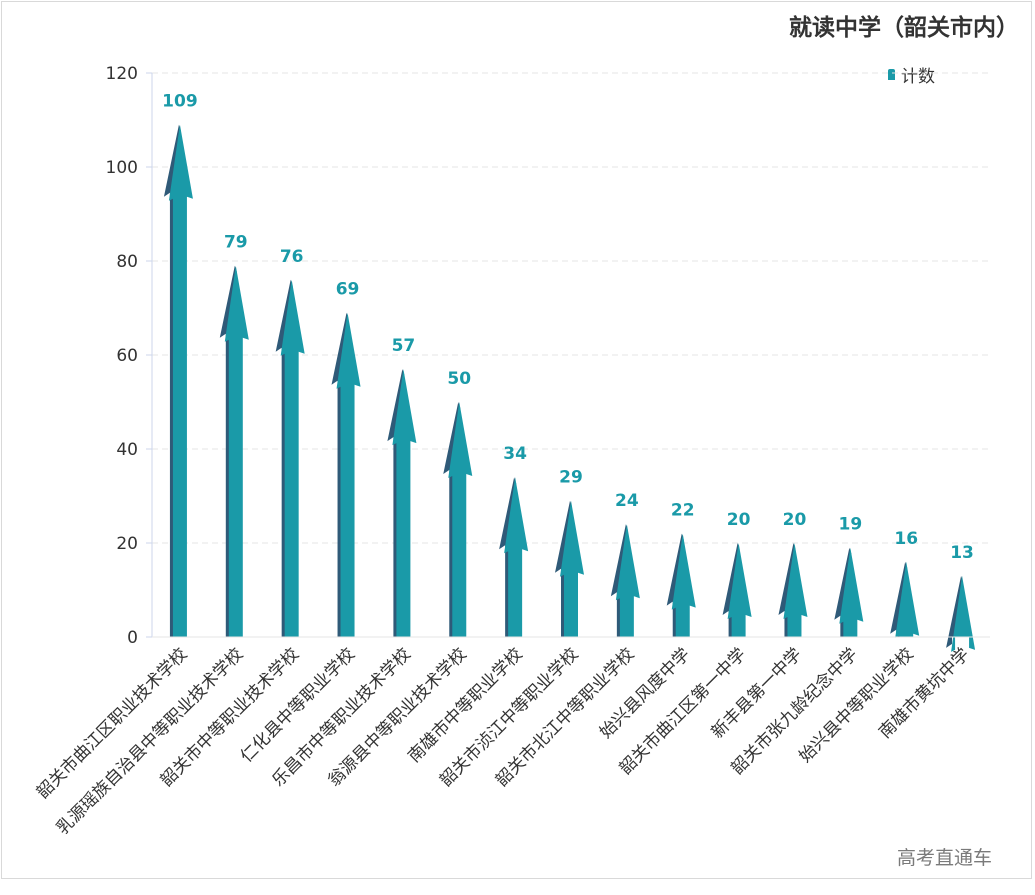  What do you see at coordinates (404, 346) in the screenshot?
I see `data-label: 57` at bounding box center [404, 346].